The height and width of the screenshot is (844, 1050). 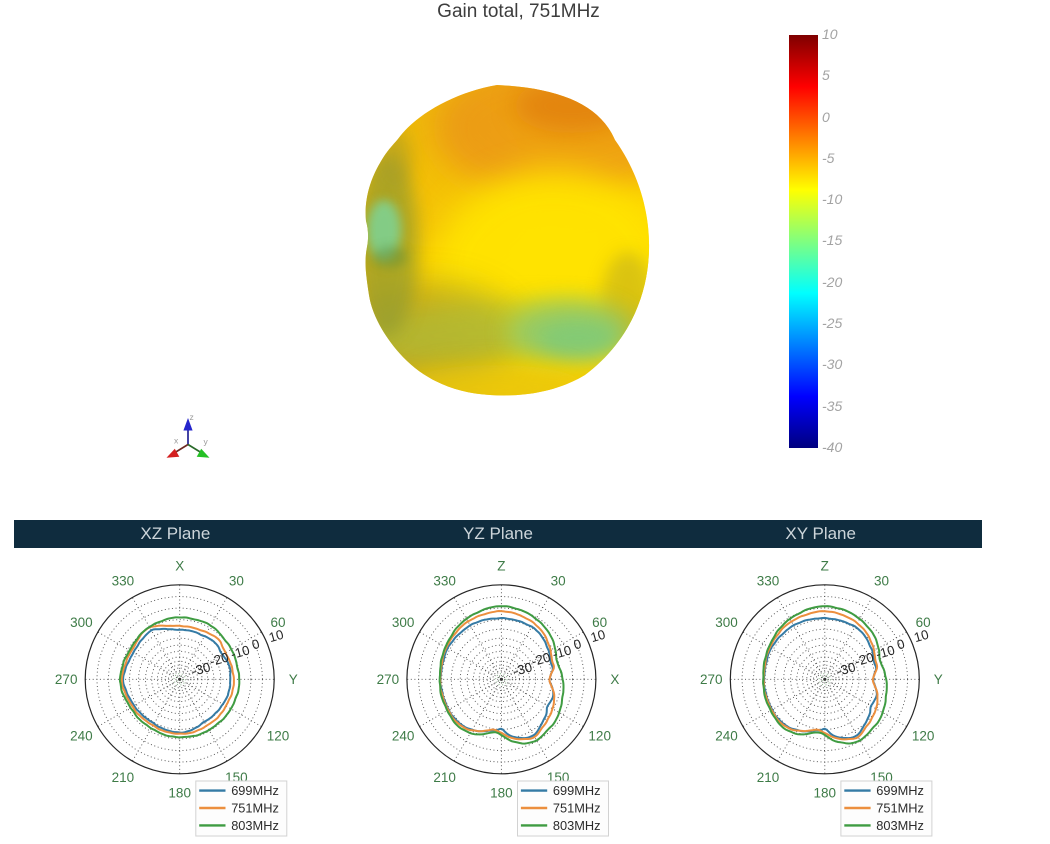 What do you see at coordinates (206, 442) in the screenshot?
I see `svg-text: y` at bounding box center [206, 442].